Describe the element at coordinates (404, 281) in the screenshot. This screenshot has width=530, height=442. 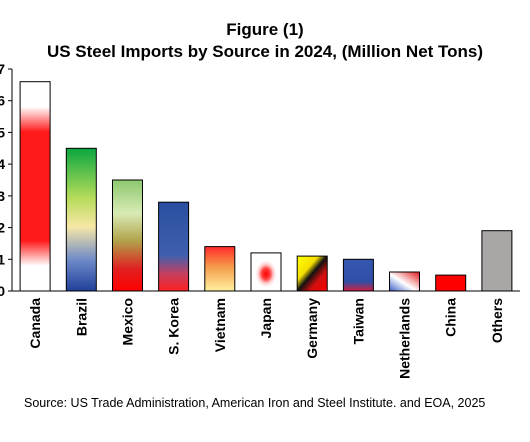
I see `bar-netherlands` at that location.